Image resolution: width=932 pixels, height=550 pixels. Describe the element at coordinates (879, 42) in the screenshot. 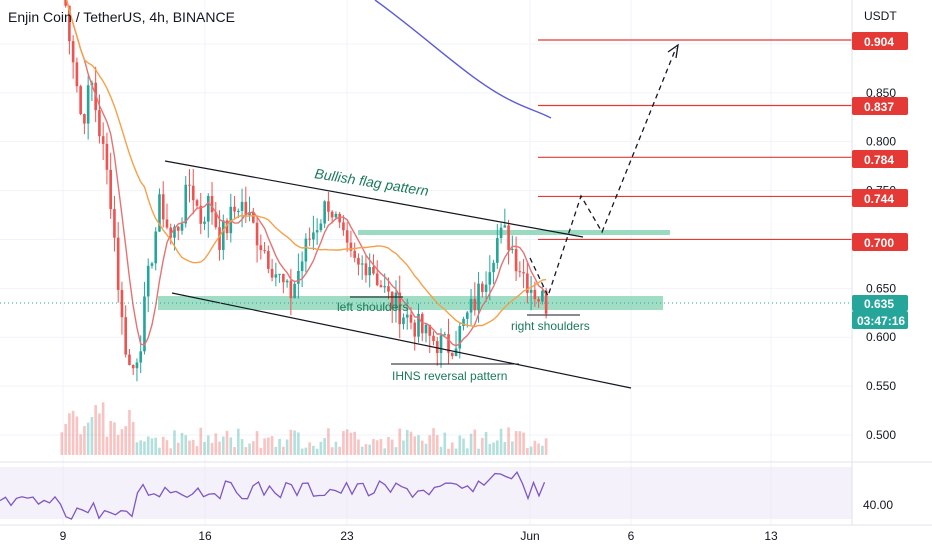

I see `level-tag-0904-text: 0.904` at that location.